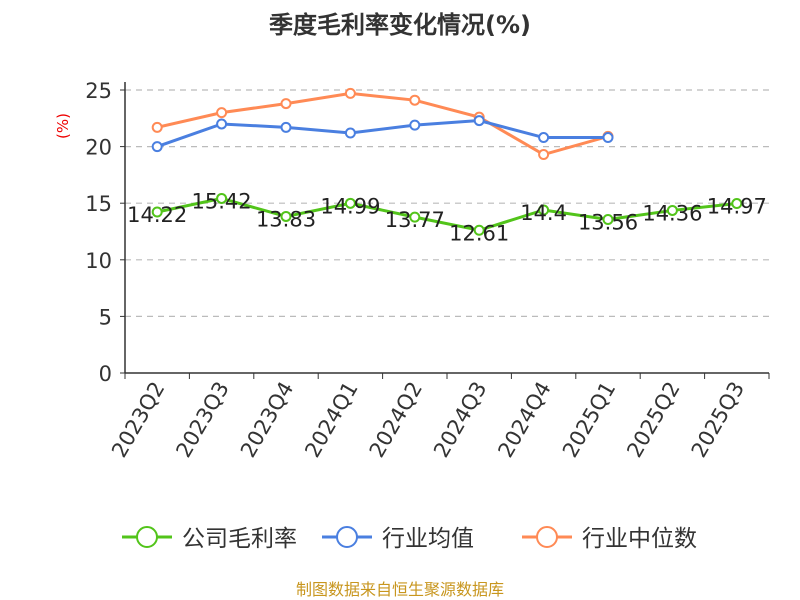 The height and width of the screenshot is (600, 800). I want to click on y-tick-label: 5, so click(105, 317).